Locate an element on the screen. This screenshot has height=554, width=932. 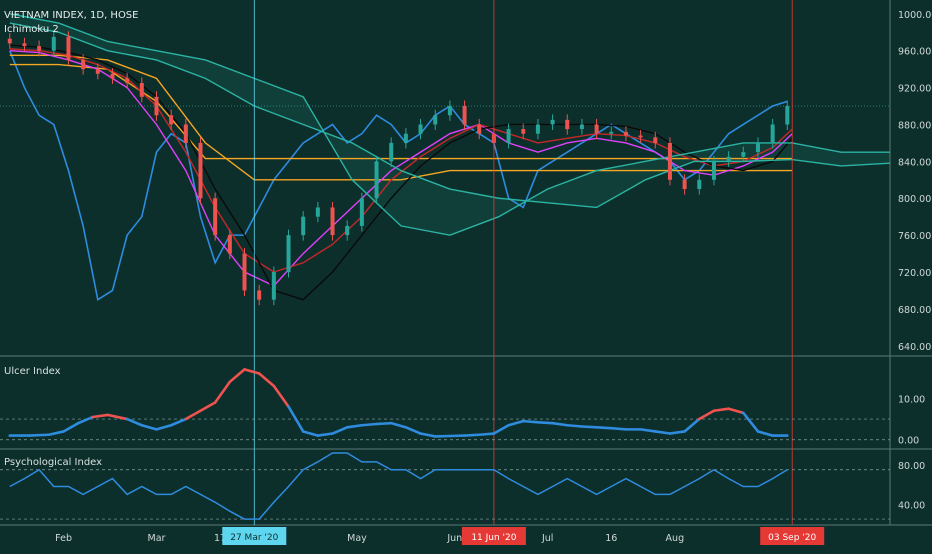
time-tick-label: Mar is located at coordinates (157, 538).